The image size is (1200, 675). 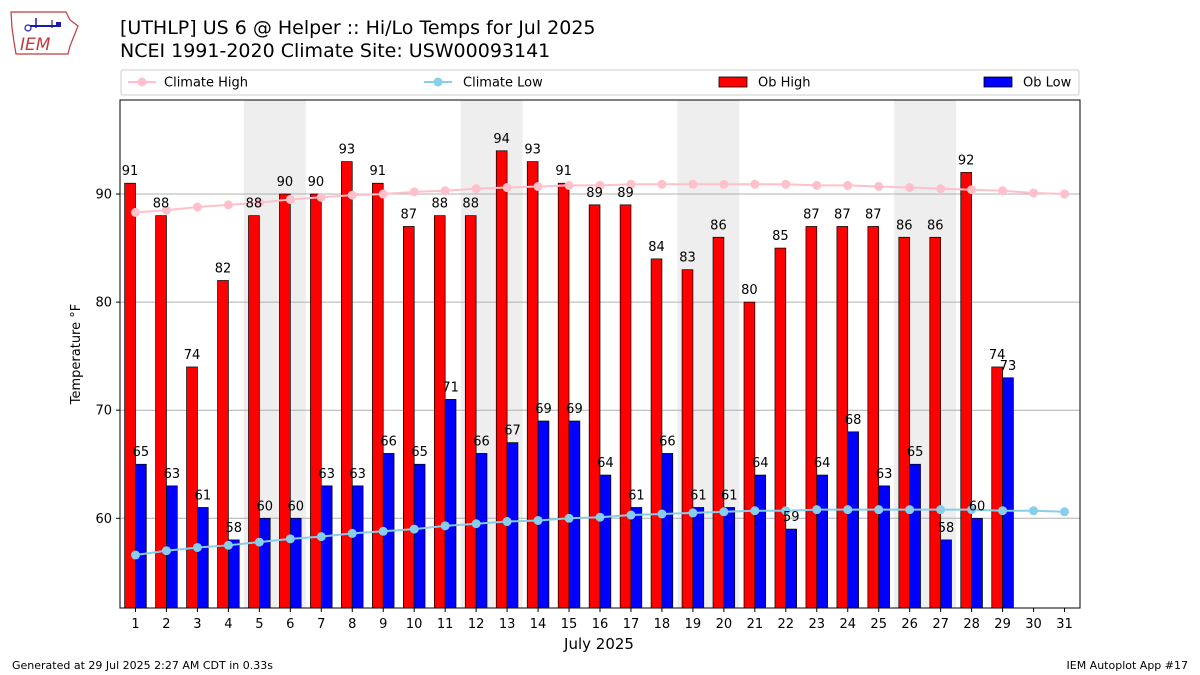 I want to click on legend-climate-high-marker, so click(x=142, y=82).